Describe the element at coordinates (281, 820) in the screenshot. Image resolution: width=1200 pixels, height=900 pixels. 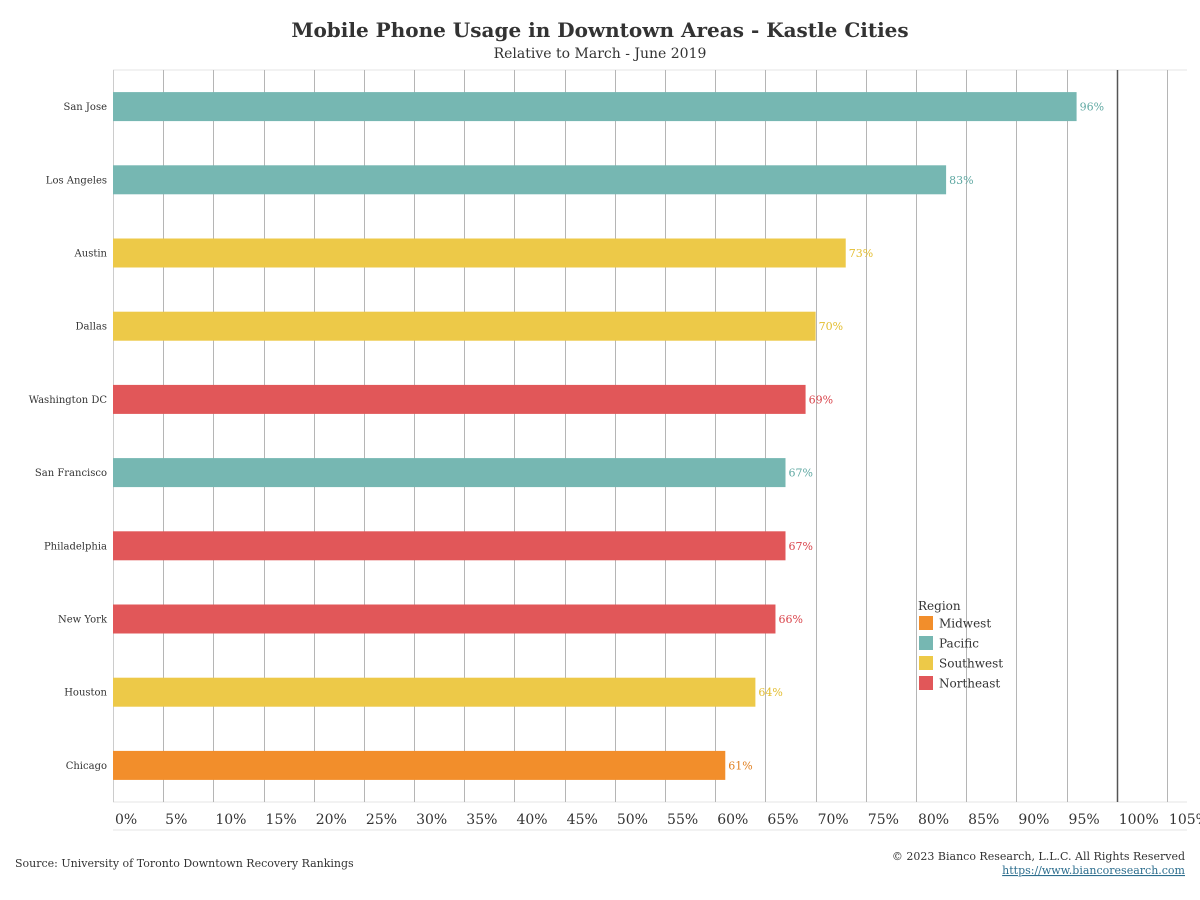
I see `x-tick-label: 15%` at that location.